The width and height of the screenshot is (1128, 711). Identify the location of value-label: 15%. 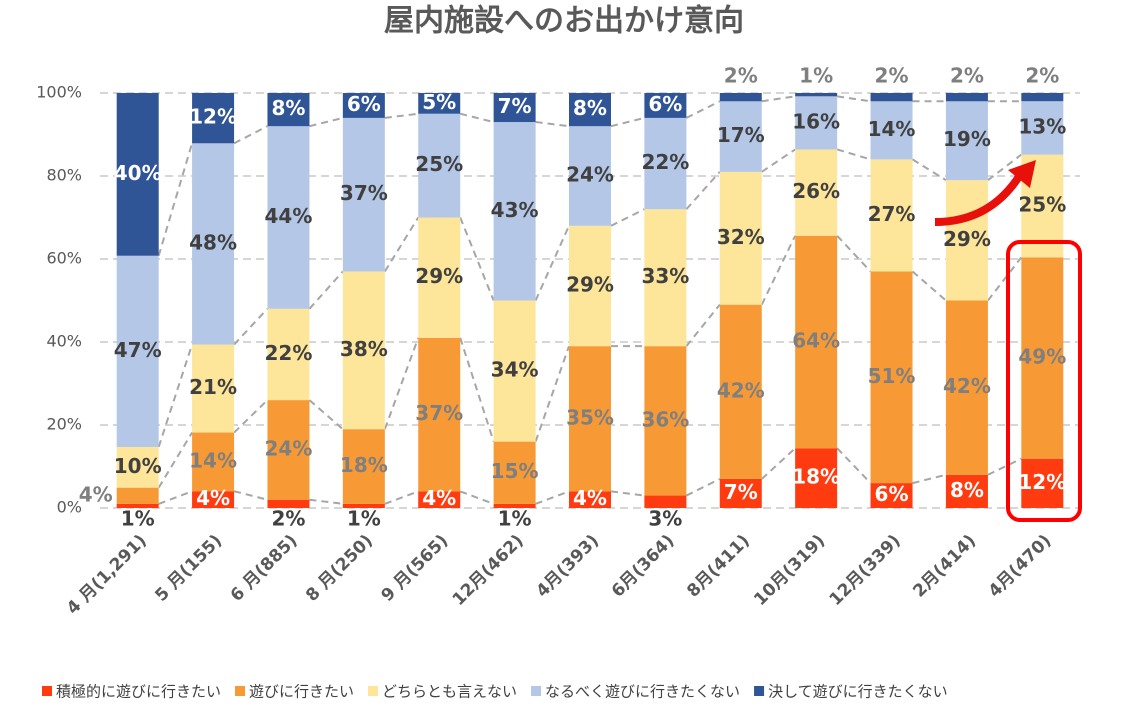
(515, 471).